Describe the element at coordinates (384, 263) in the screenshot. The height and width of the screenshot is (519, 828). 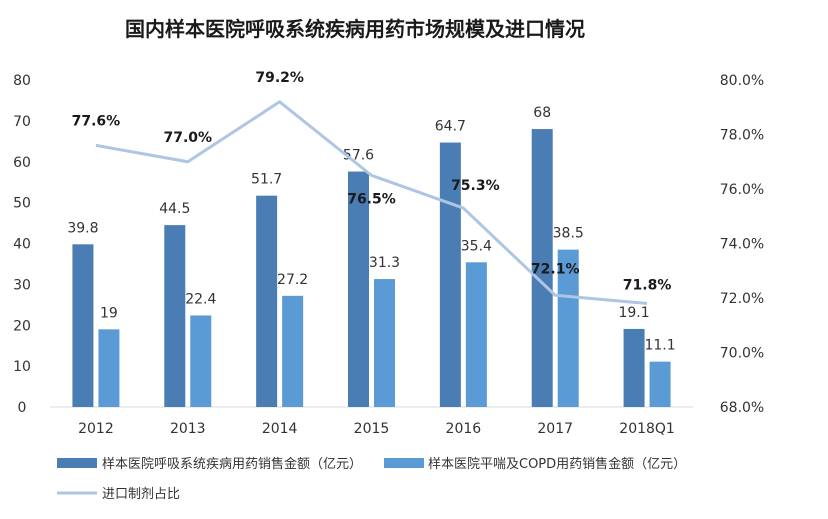
I see `bar-label-asthma-copd-sales: 31.3` at that location.